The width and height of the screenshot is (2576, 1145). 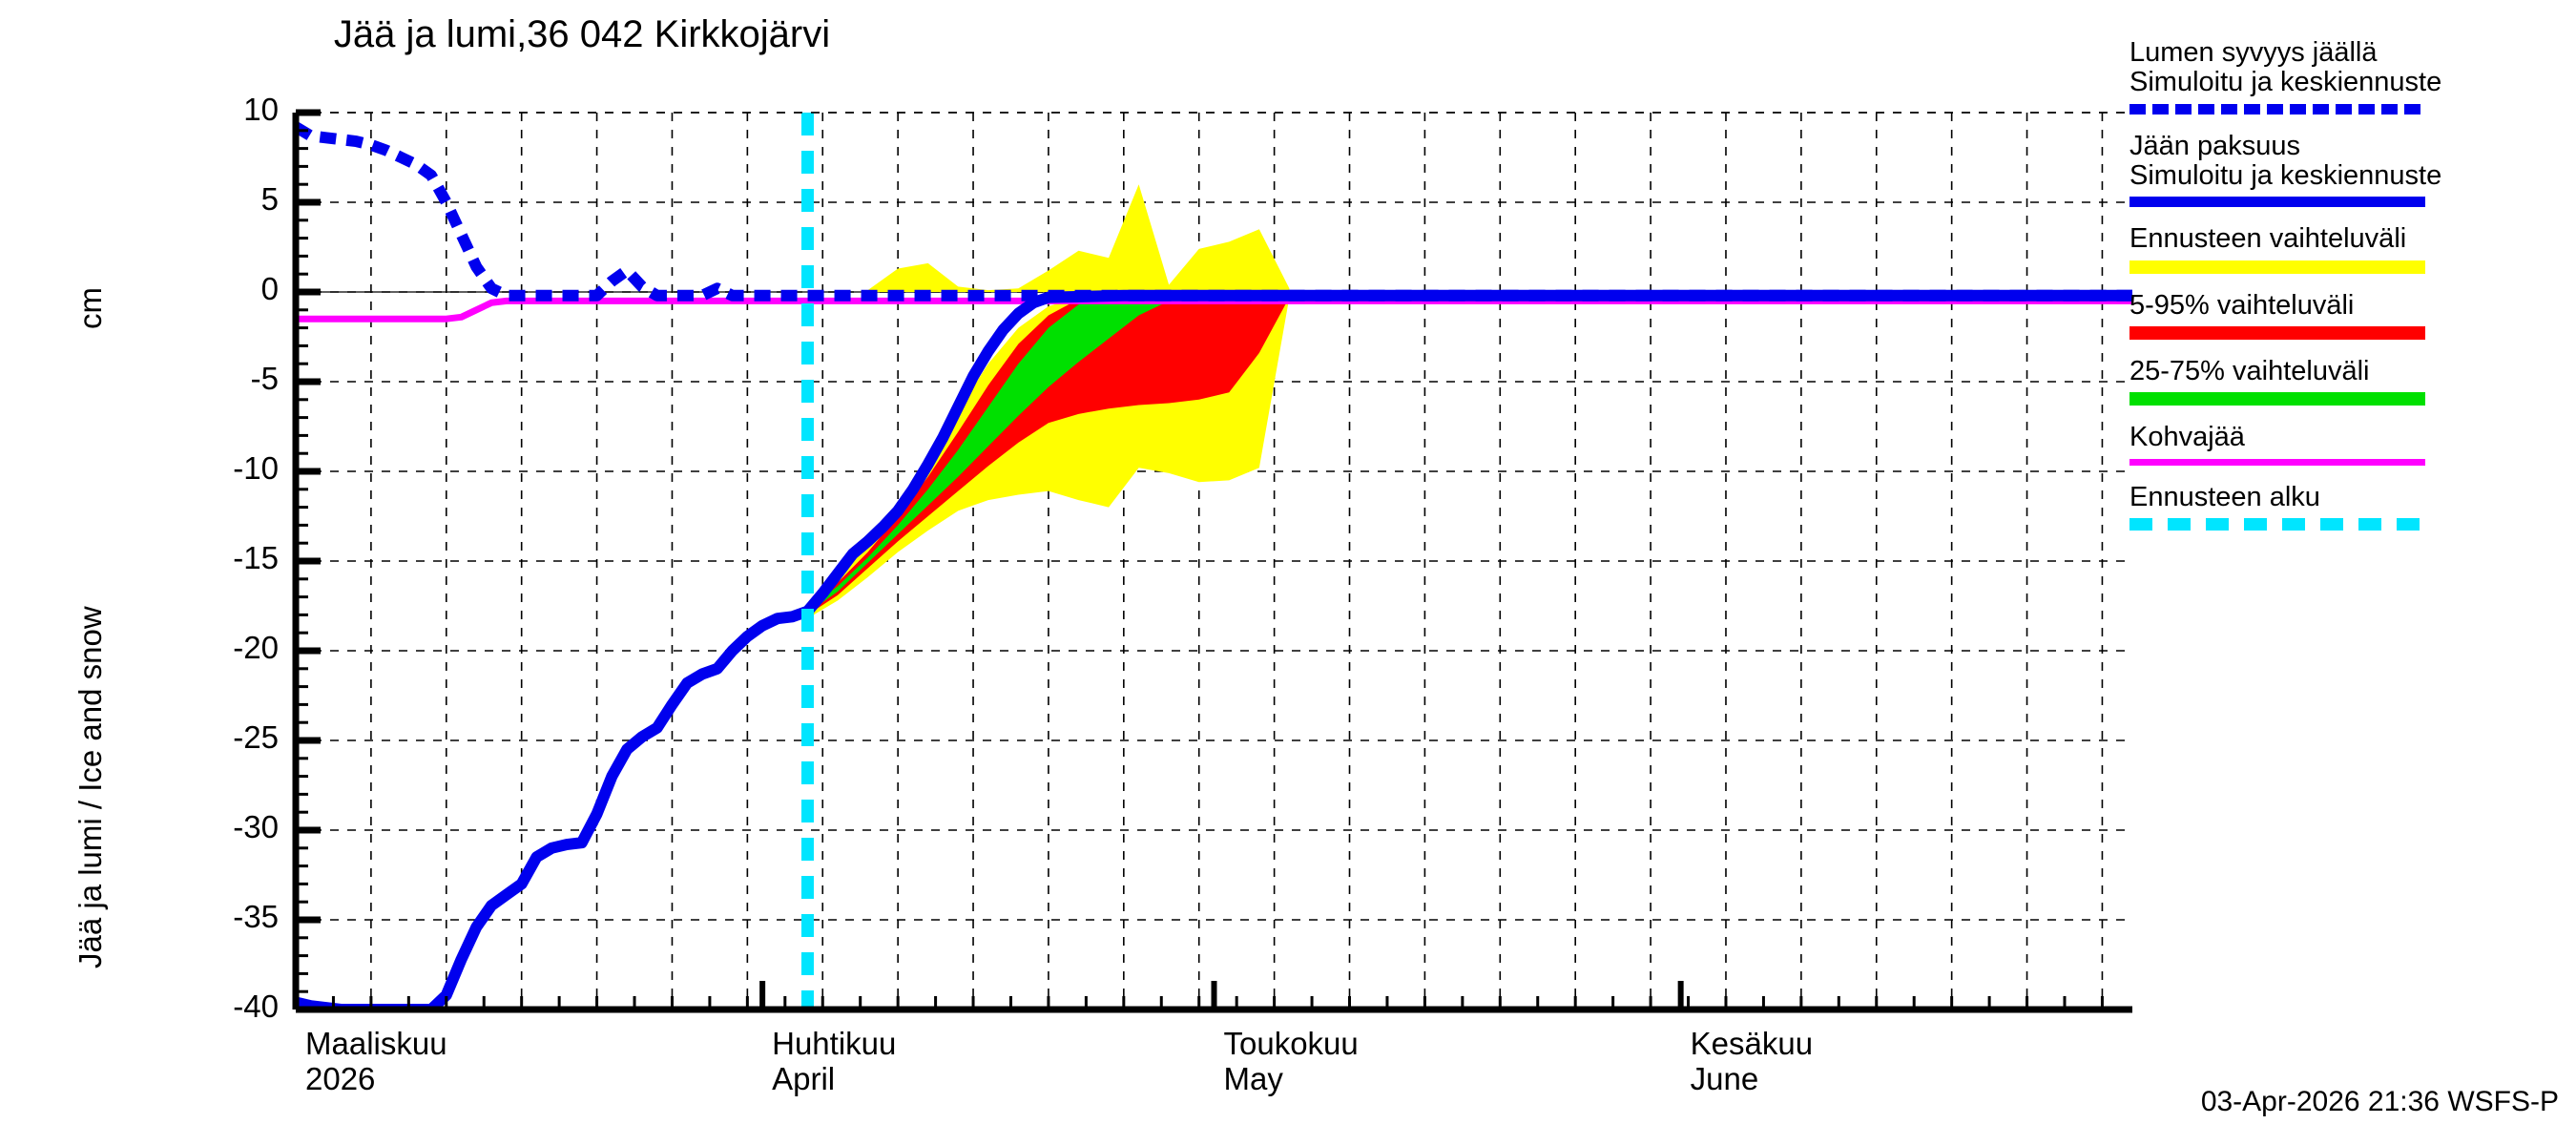 I want to click on x-tick-label: Kesäkuu June, so click(x=1752, y=1061).